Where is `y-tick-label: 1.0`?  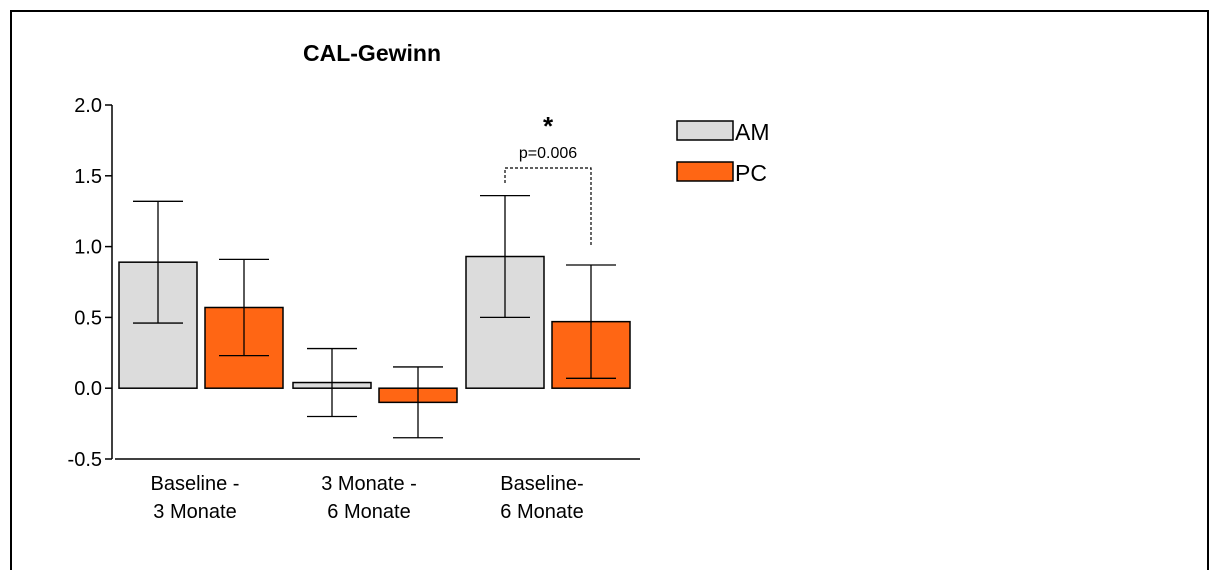
y-tick-label: 1.0 is located at coordinates (88, 248).